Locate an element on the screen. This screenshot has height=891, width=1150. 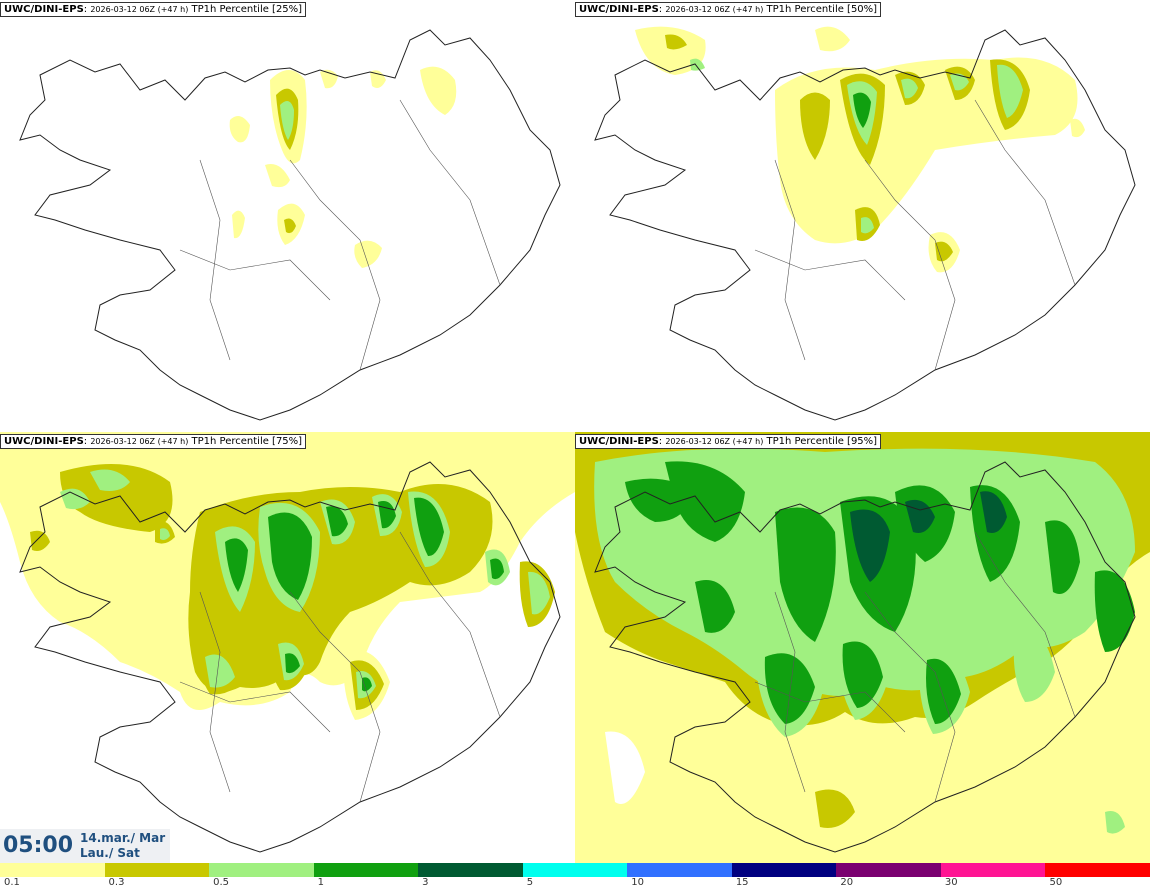
colorbar-tick-label: 3 is located at coordinates (425, 882).